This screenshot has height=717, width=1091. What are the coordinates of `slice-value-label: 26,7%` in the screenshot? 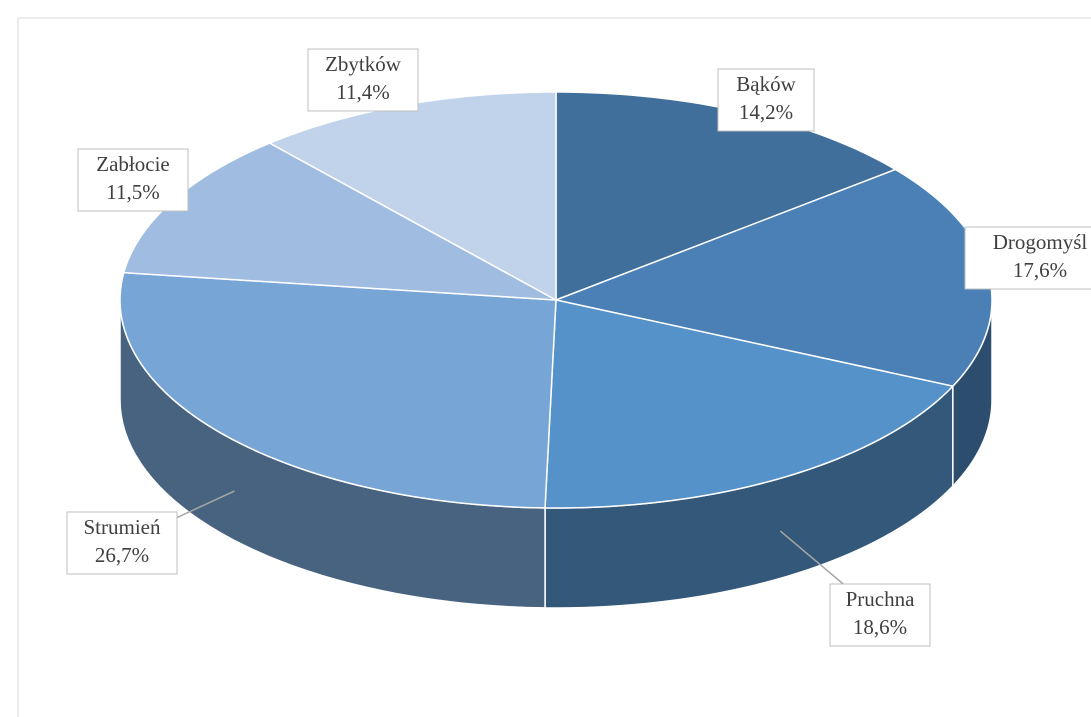 It's located at (122, 555).